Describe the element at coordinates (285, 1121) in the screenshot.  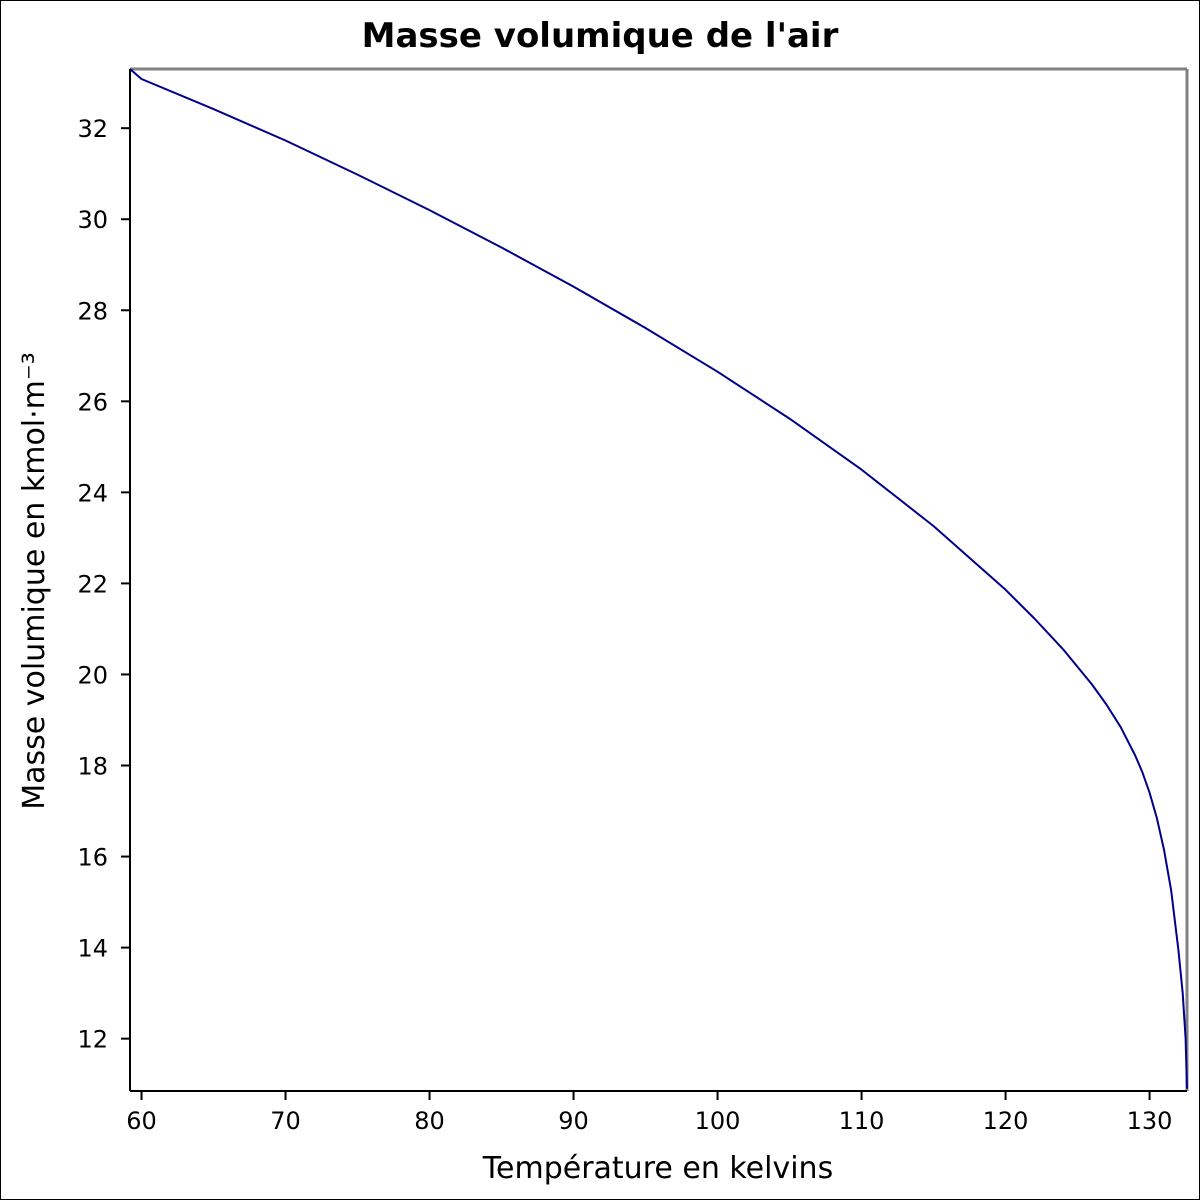
I see `x-tick-label: 70` at that location.